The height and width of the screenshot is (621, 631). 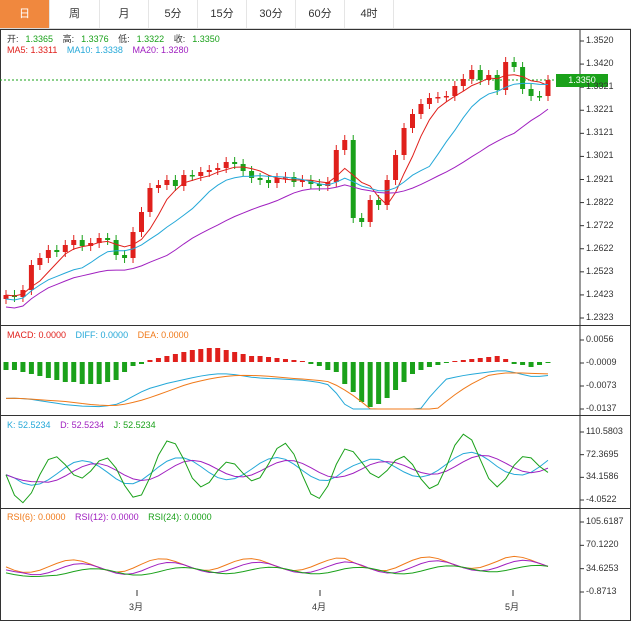 I want to click on tab-week: 周, so click(x=75, y=14).